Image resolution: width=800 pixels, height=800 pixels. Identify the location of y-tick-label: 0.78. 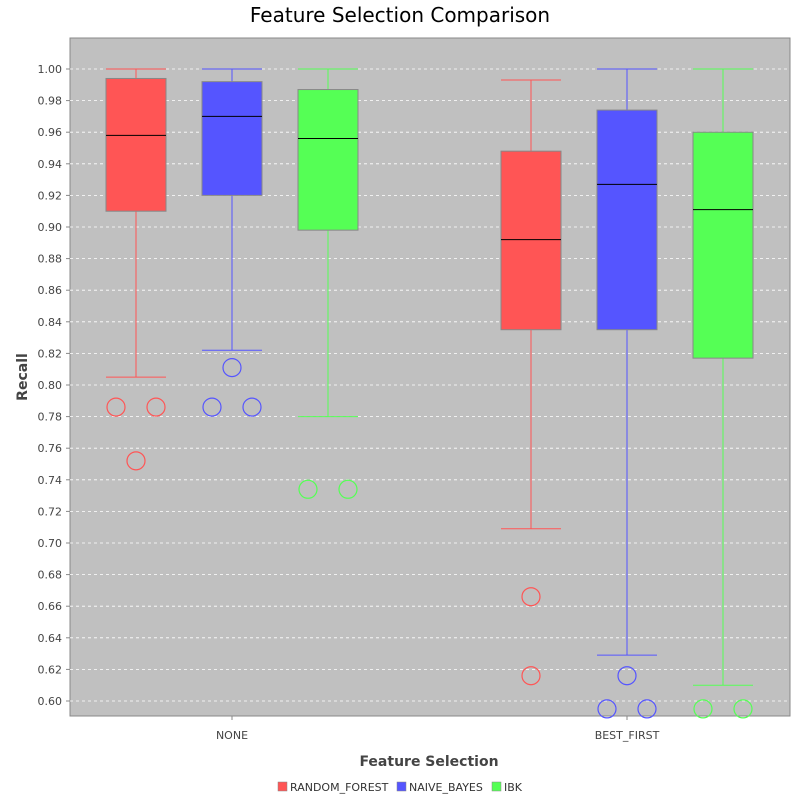
(50, 417).